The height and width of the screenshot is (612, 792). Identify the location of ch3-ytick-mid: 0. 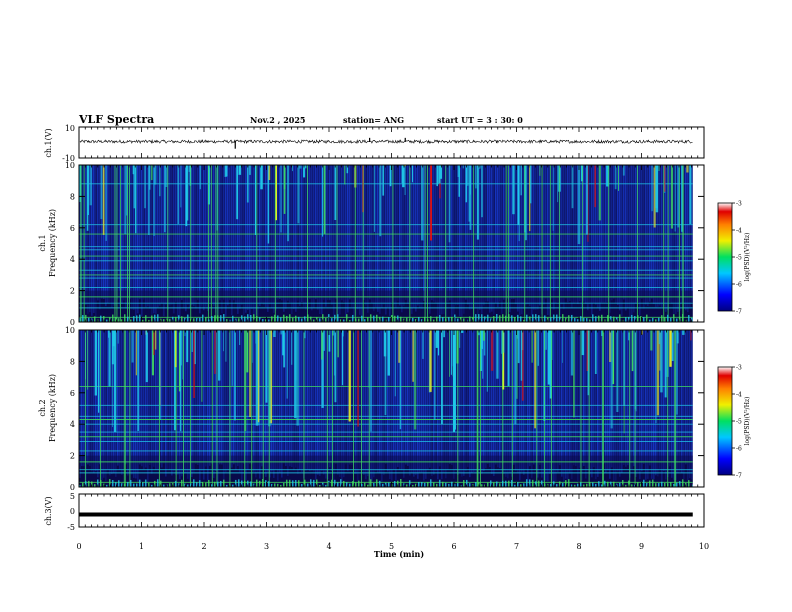
(72, 511).